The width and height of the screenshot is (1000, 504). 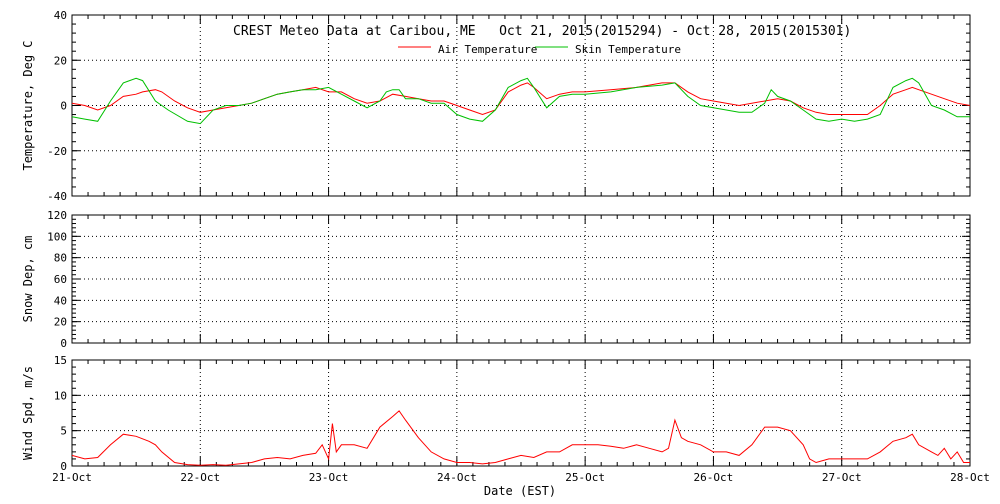 I want to click on x-tick-label: 27-Oct, so click(x=842, y=477).